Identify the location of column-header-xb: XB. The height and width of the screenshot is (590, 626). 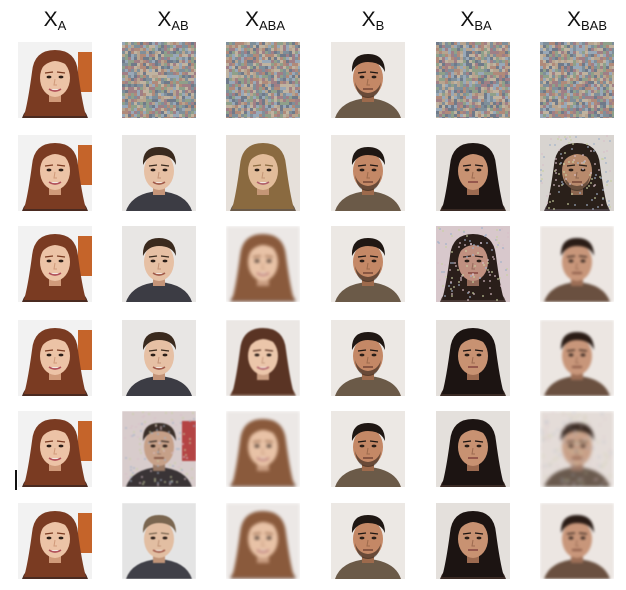
(373, 21).